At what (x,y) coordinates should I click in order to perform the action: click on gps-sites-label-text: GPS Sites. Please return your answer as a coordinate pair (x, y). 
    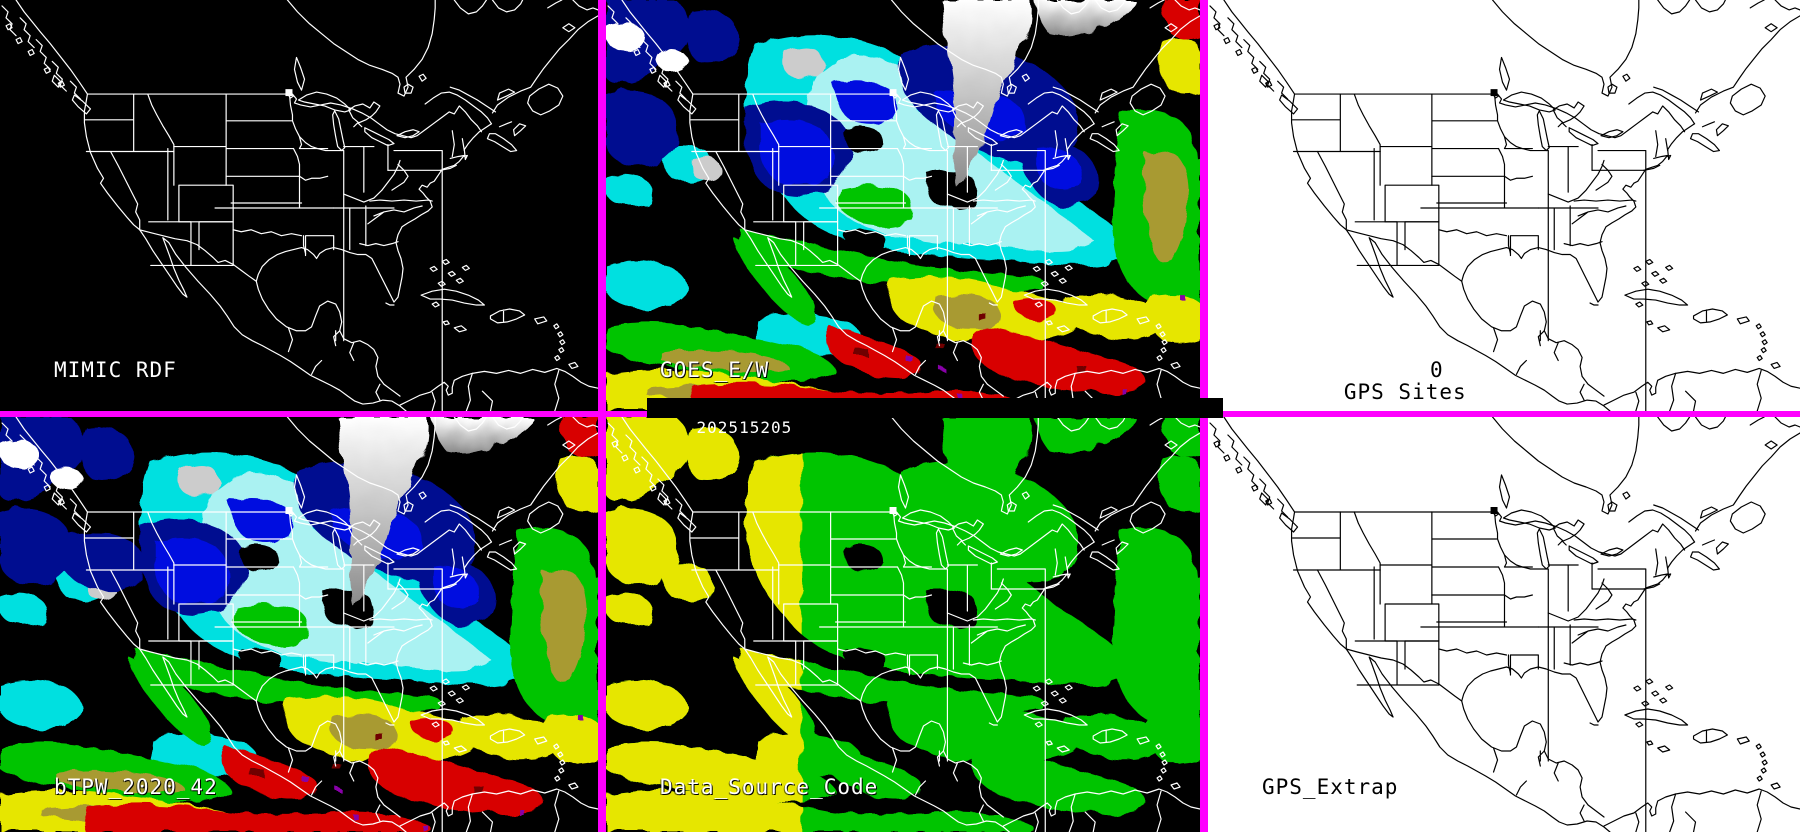
    Looking at the image, I should click on (1405, 392).